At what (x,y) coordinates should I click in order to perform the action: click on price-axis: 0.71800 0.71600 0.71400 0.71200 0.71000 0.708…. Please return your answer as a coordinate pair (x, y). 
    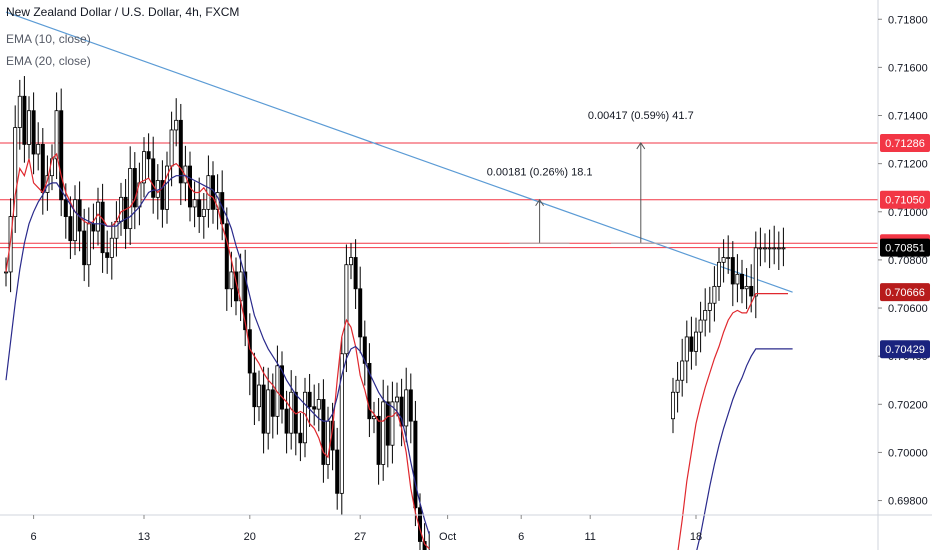
    Looking at the image, I should click on (903, 275).